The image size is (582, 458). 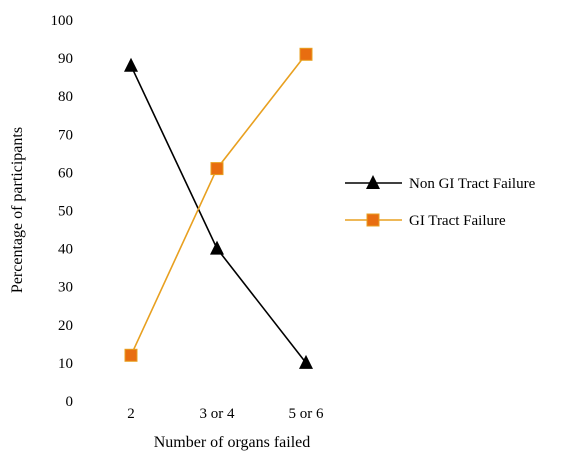 What do you see at coordinates (440, 202) in the screenshot?
I see `legend: Non GI Tract Failure GI Tract Failure` at bounding box center [440, 202].